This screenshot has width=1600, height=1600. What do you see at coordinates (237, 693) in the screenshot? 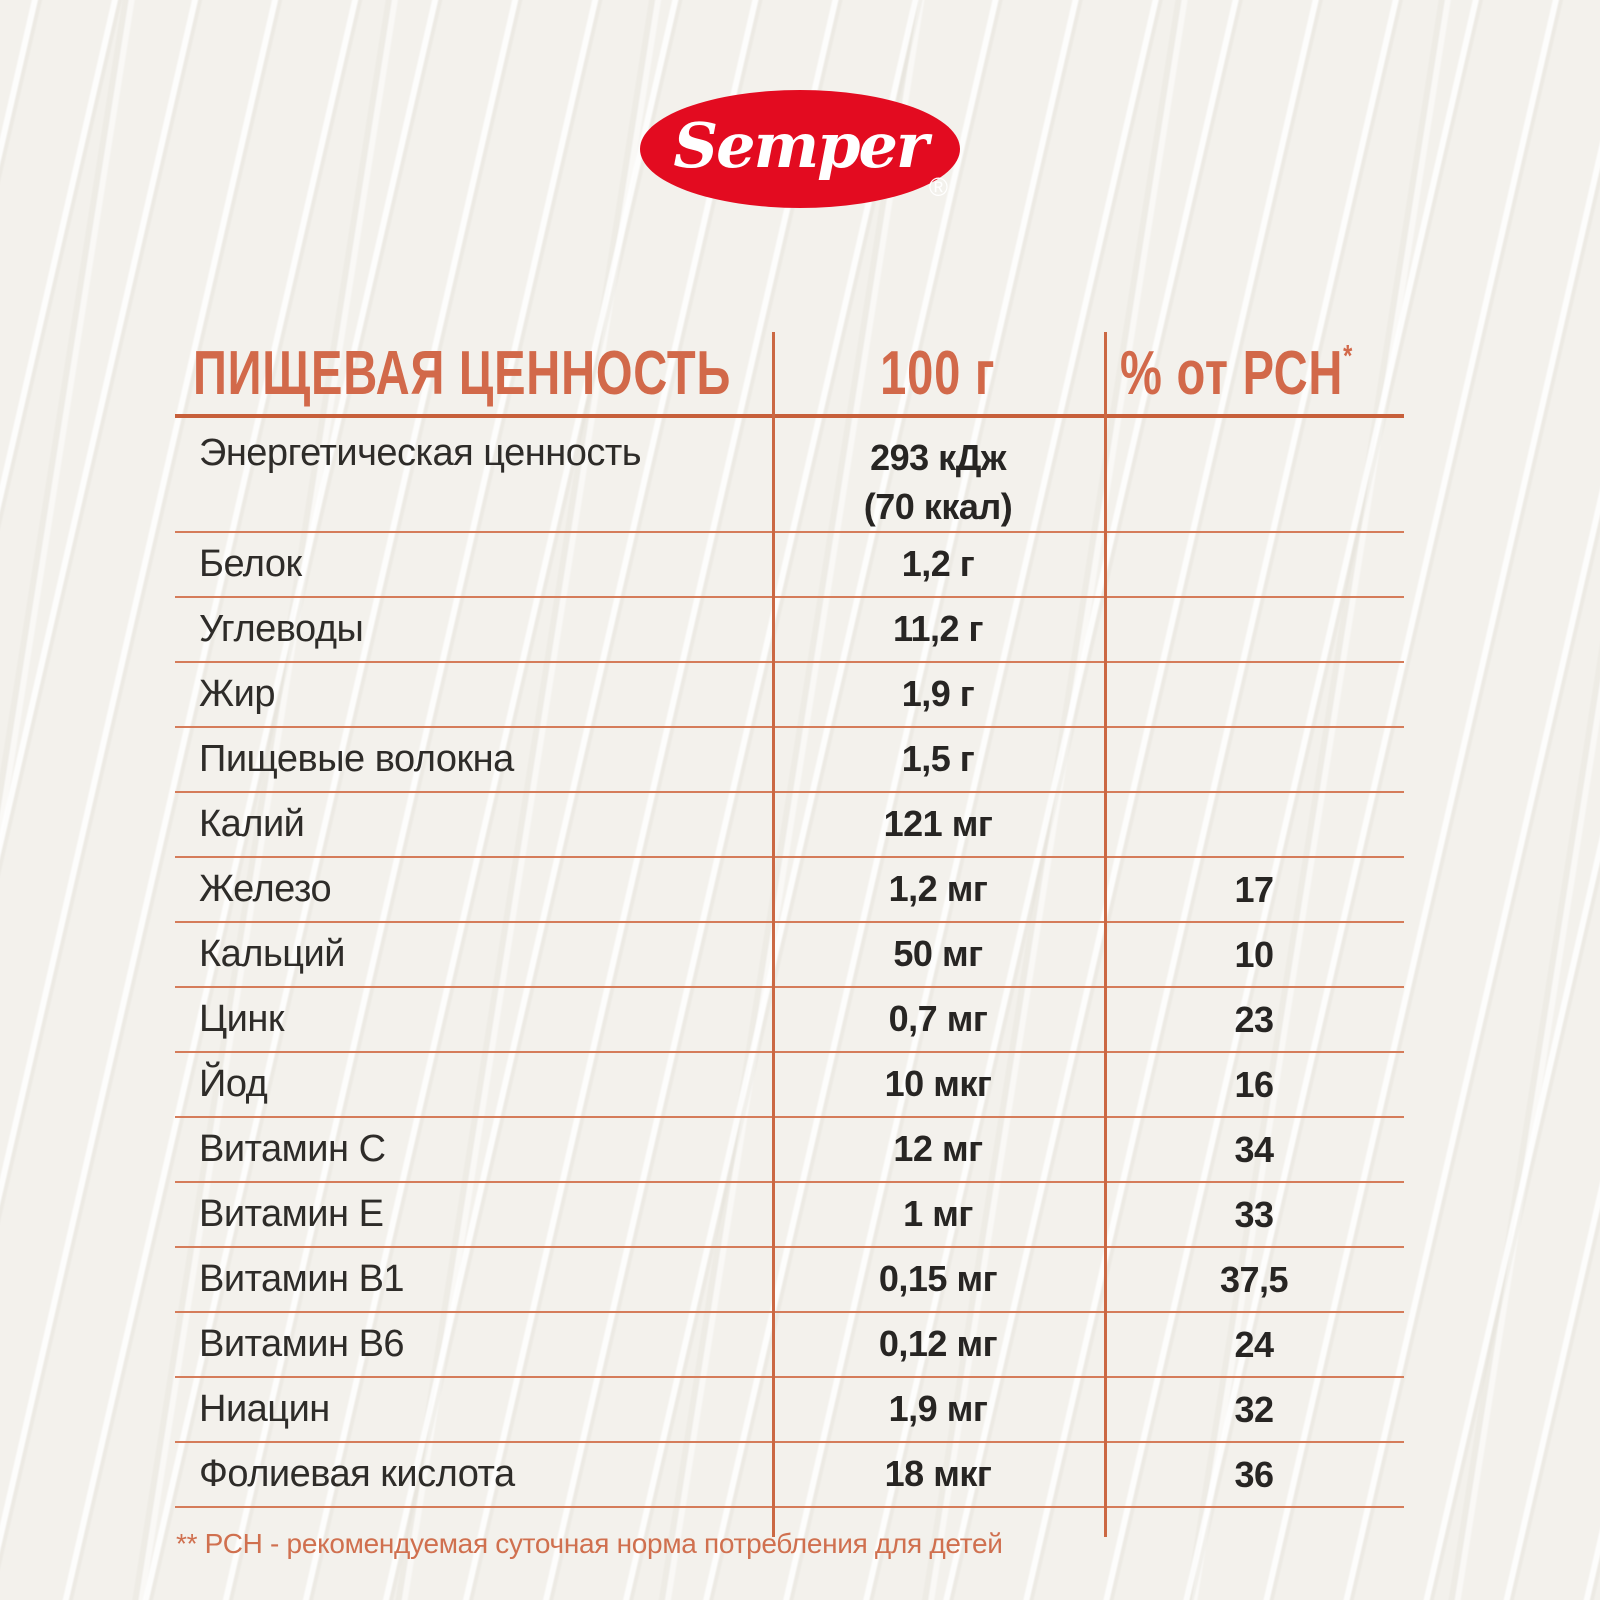
I see `nutrient-label: Жир` at bounding box center [237, 693].